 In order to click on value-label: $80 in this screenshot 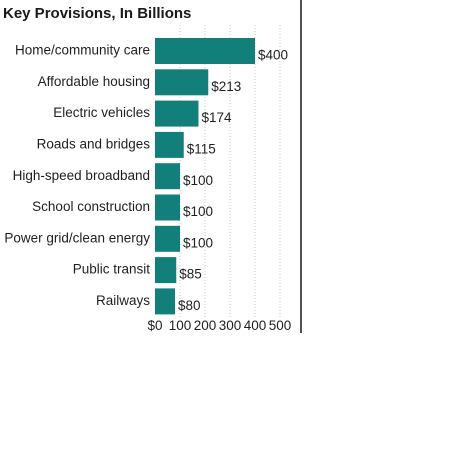, I will do `click(189, 305)`.